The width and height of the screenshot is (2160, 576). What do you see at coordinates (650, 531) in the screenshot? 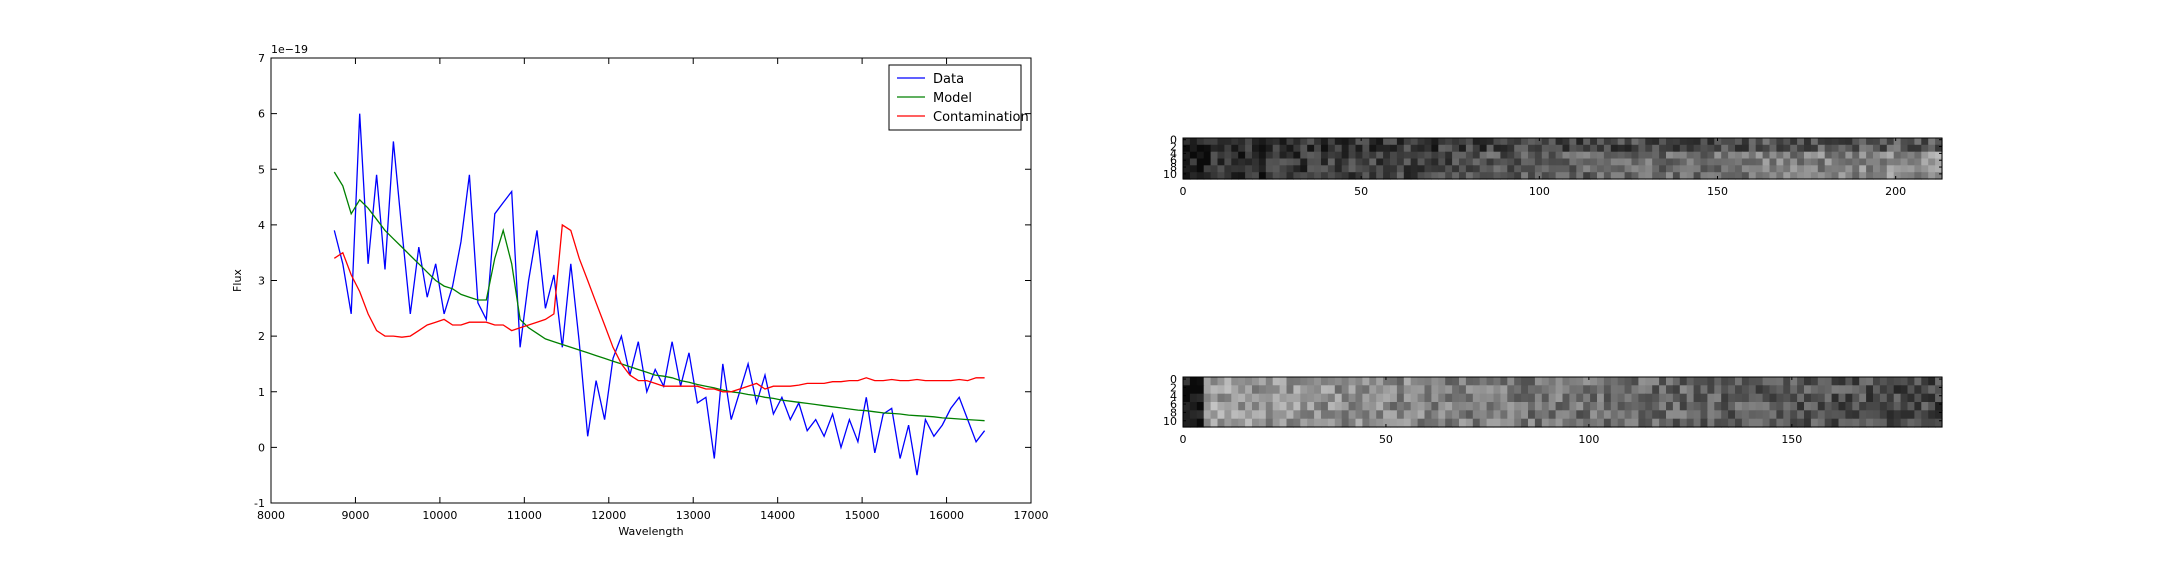
I see `x-axis-label: Wavelength` at bounding box center [650, 531].